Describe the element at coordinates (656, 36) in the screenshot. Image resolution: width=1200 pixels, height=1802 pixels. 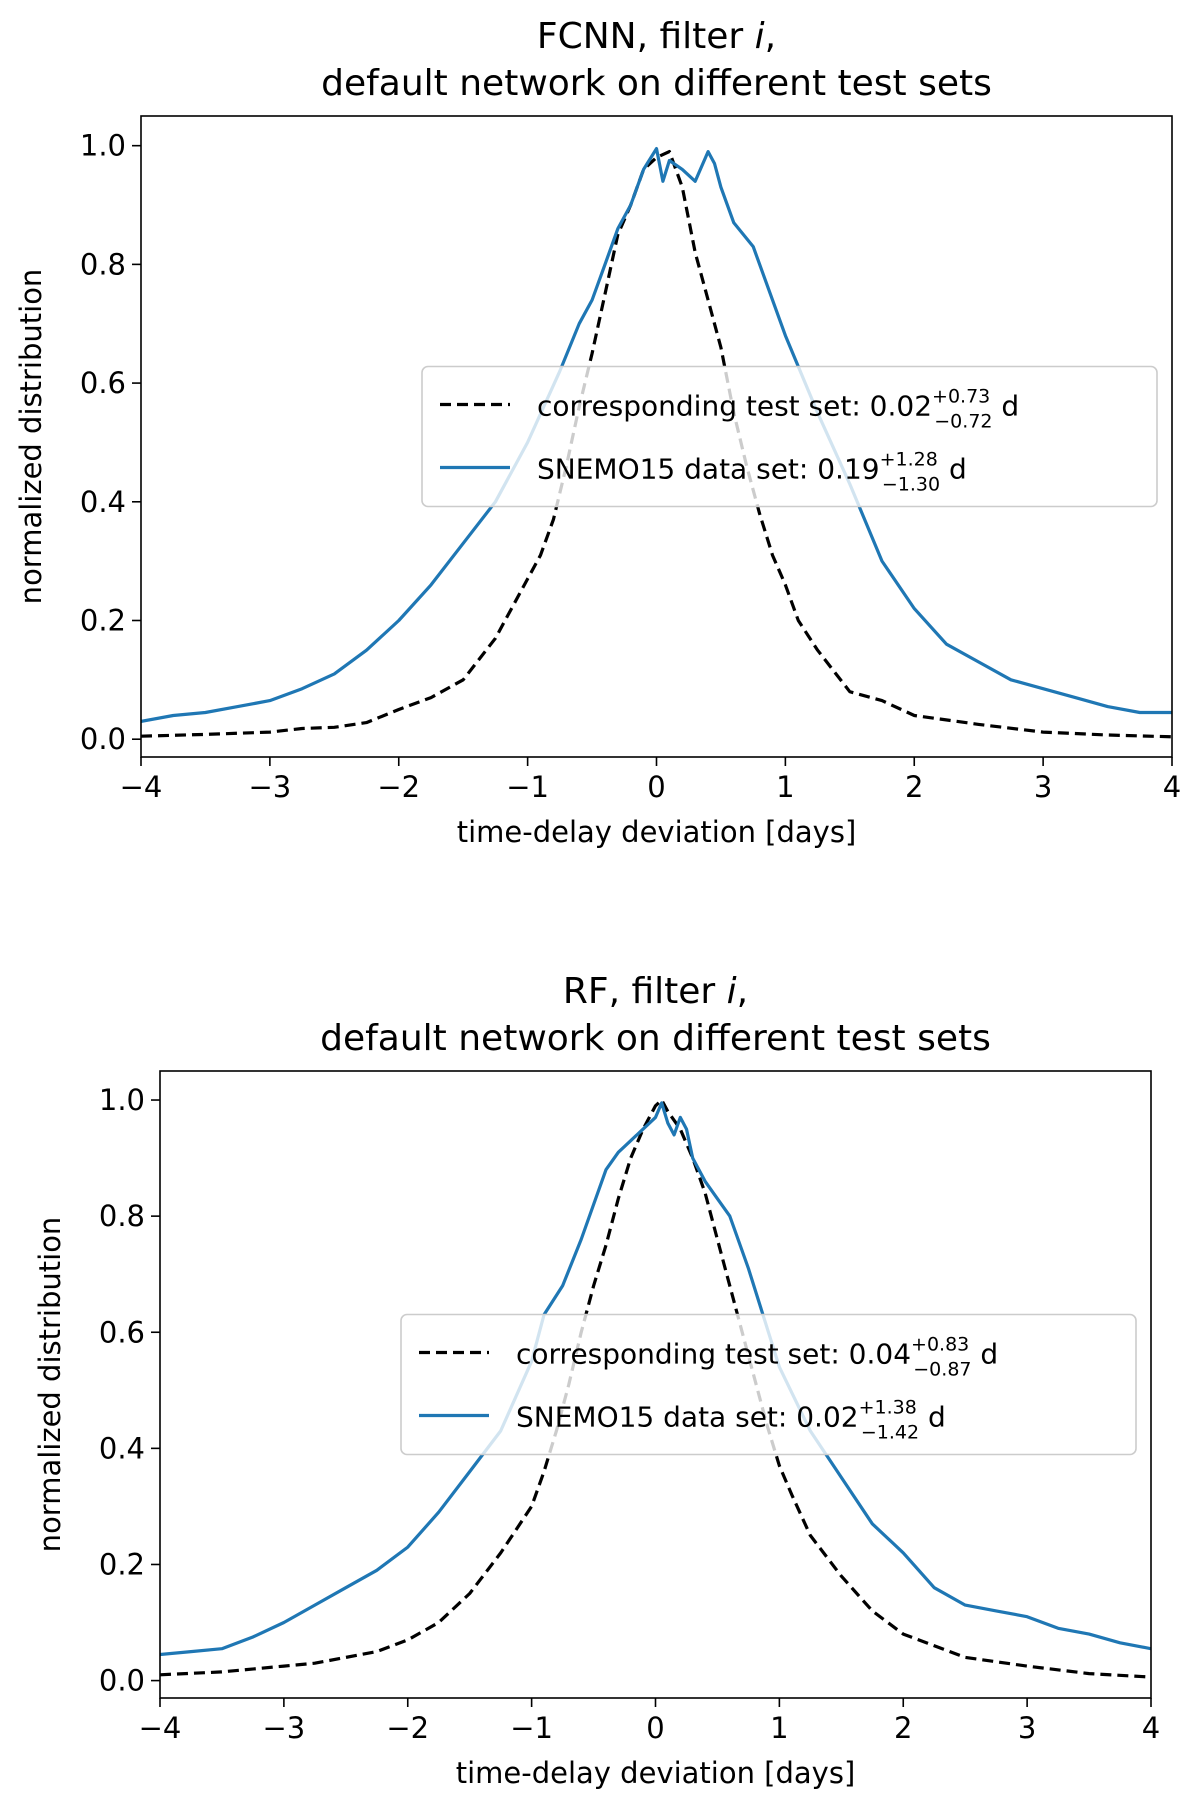
I see `chart-title-line1: FCNN, filter i,` at that location.